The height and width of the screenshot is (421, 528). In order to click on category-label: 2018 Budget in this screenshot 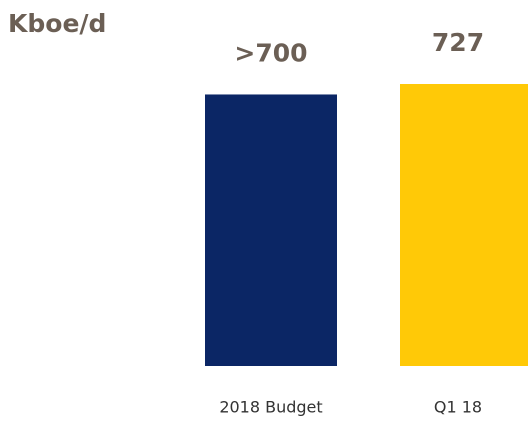, I will do `click(270, 407)`.